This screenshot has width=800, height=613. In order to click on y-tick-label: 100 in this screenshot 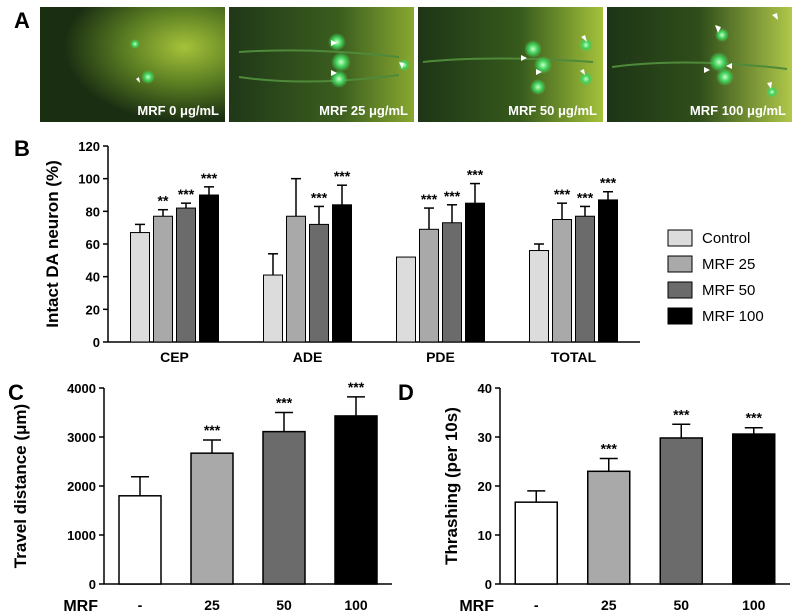, I will do `click(89, 179)`.